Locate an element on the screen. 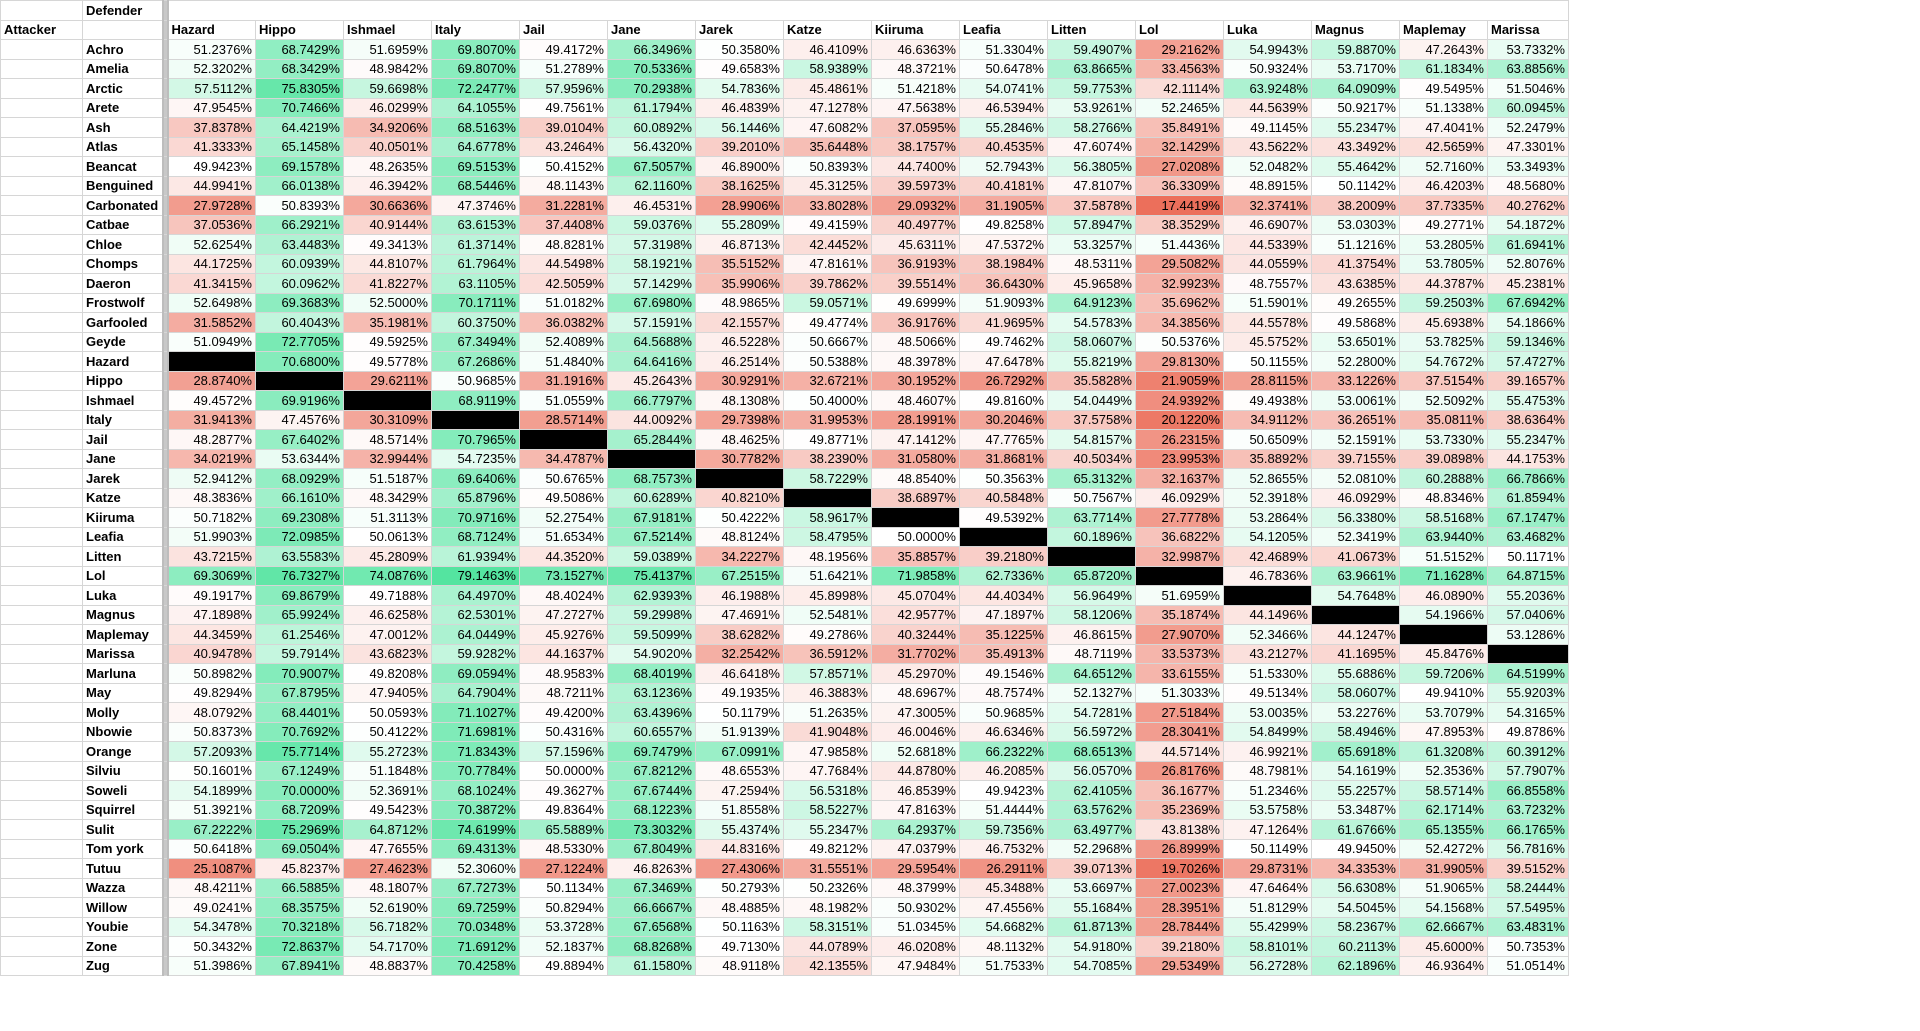 The width and height of the screenshot is (1920, 1031). value-cell: 31.8681% is located at coordinates (1003, 458).